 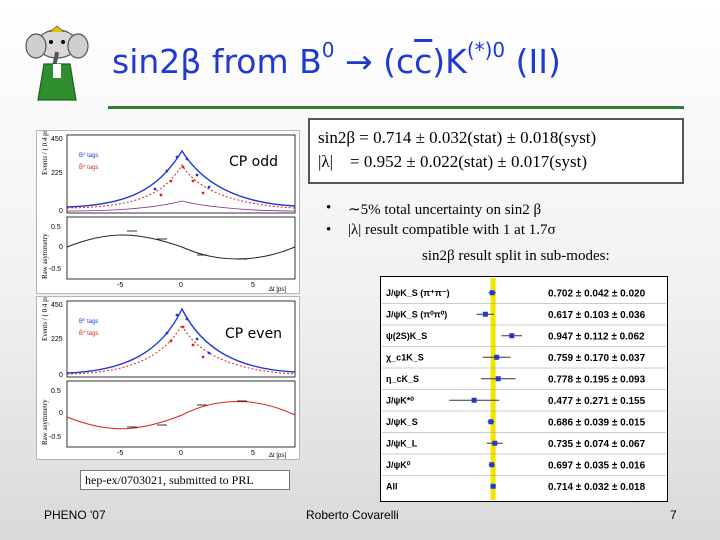 What do you see at coordinates (396, 107) in the screenshot?
I see `title-underline` at bounding box center [396, 107].